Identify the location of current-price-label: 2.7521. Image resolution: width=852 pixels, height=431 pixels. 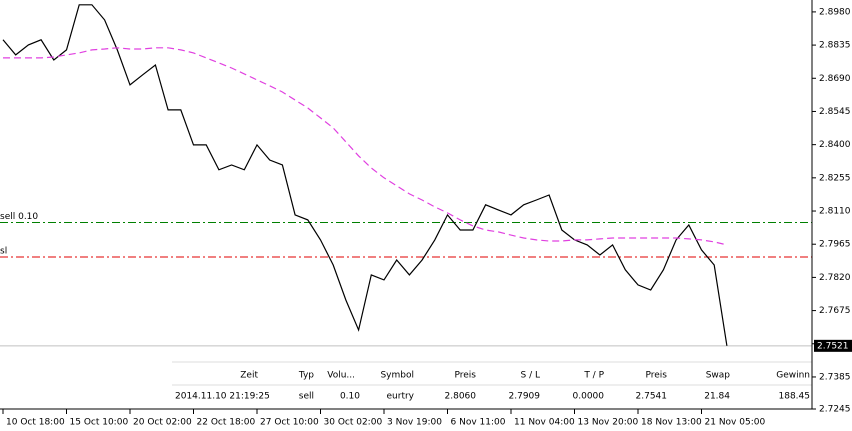
(833, 346).